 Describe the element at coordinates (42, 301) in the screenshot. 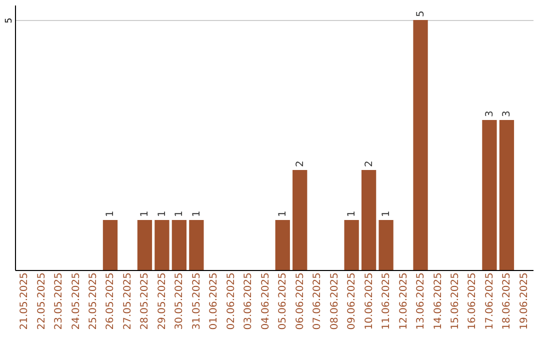

I see `x-tick-label: 22.05.2025` at that location.